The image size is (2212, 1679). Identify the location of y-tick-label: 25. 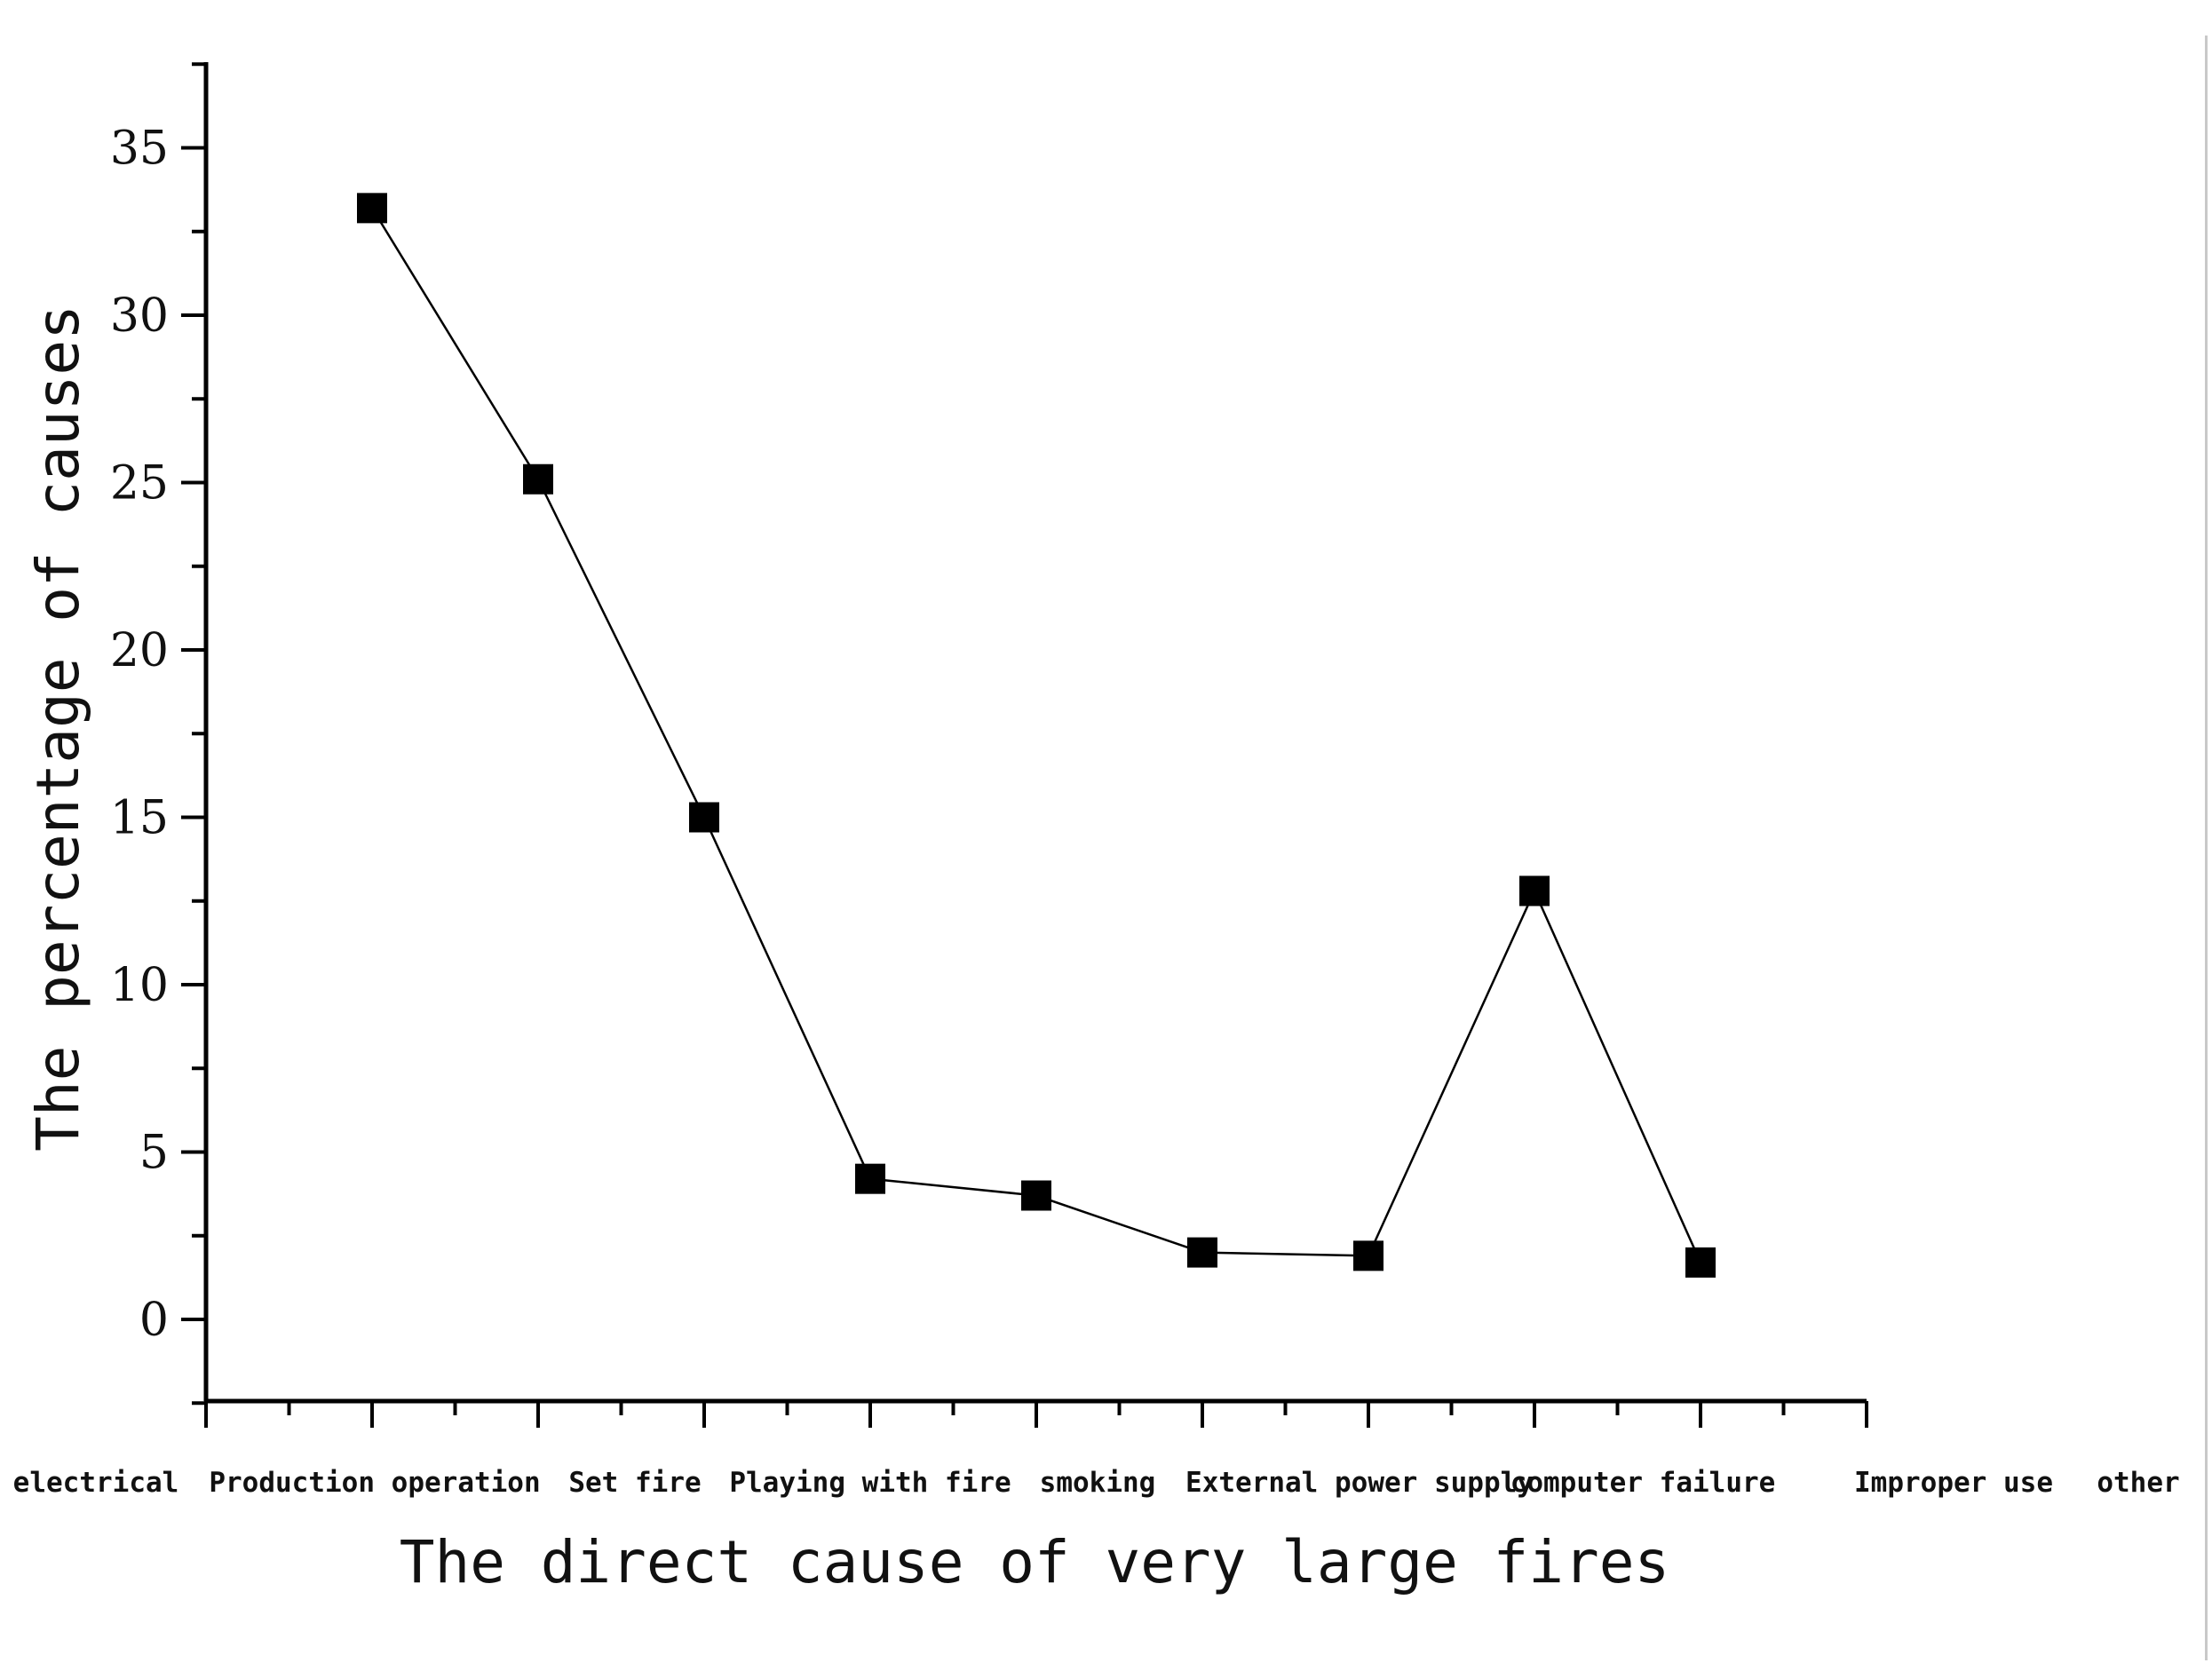
(139, 484).